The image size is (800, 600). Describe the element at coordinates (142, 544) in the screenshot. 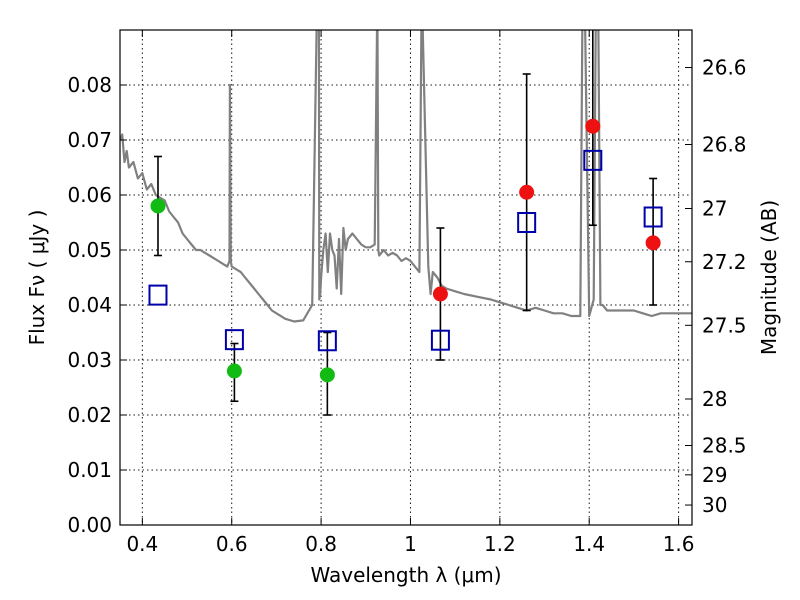

I see `x-tick-label: 0.4` at that location.